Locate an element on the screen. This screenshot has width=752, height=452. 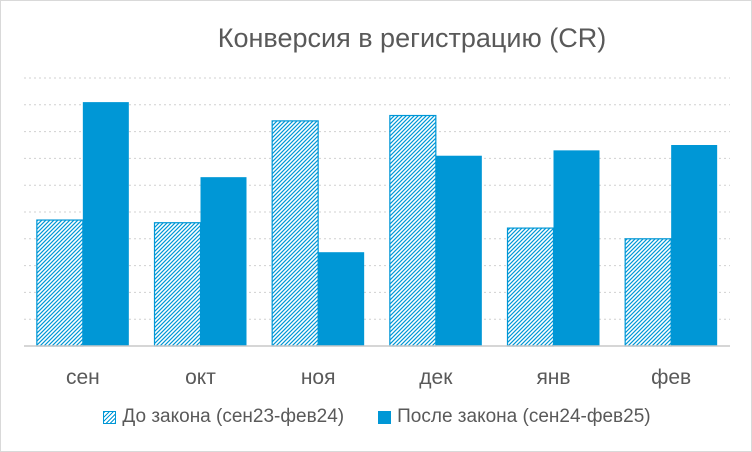
chart-title: Конверсия в регистрацию (CR) is located at coordinates (412, 38).